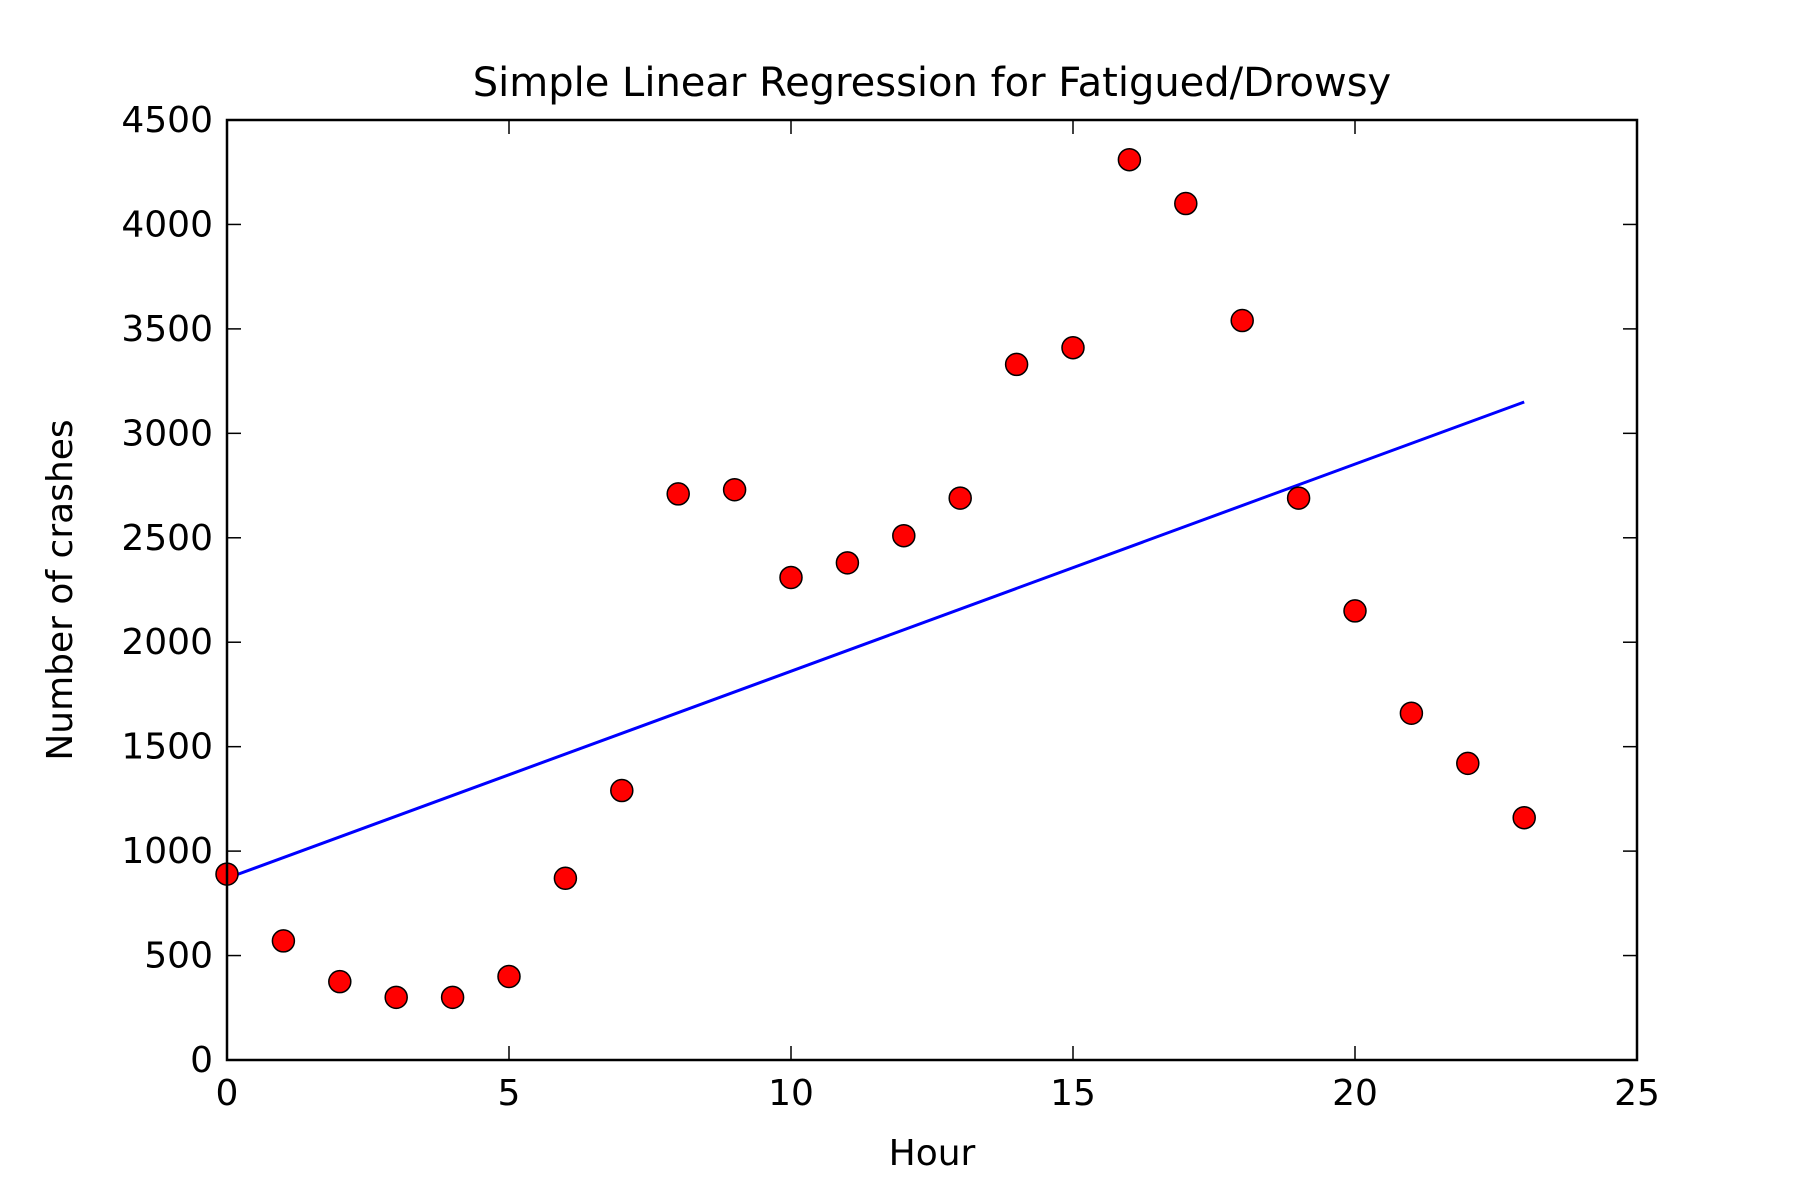  Describe the element at coordinates (791, 1093) in the screenshot. I see `x-tick-label: 10` at that location.